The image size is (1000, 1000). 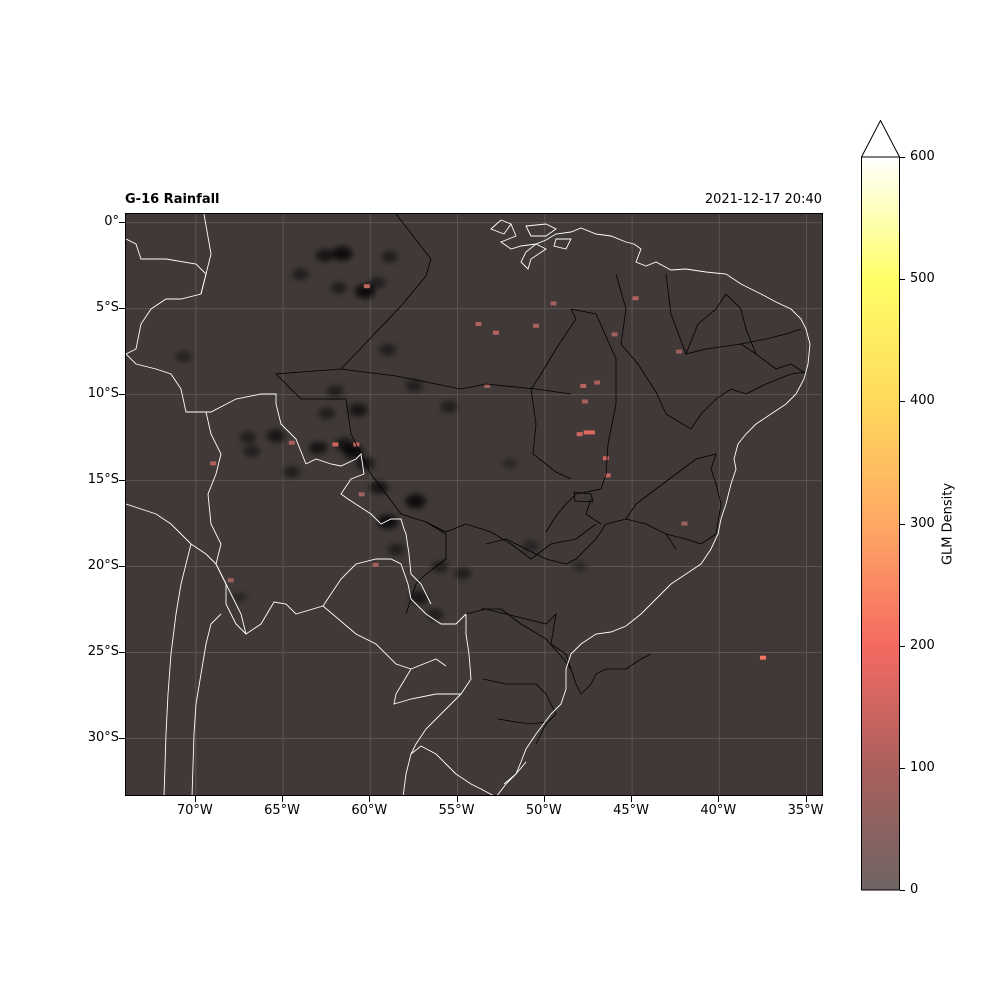 What do you see at coordinates (194, 810) in the screenshot?
I see `x-tick-label: 70°W` at bounding box center [194, 810].